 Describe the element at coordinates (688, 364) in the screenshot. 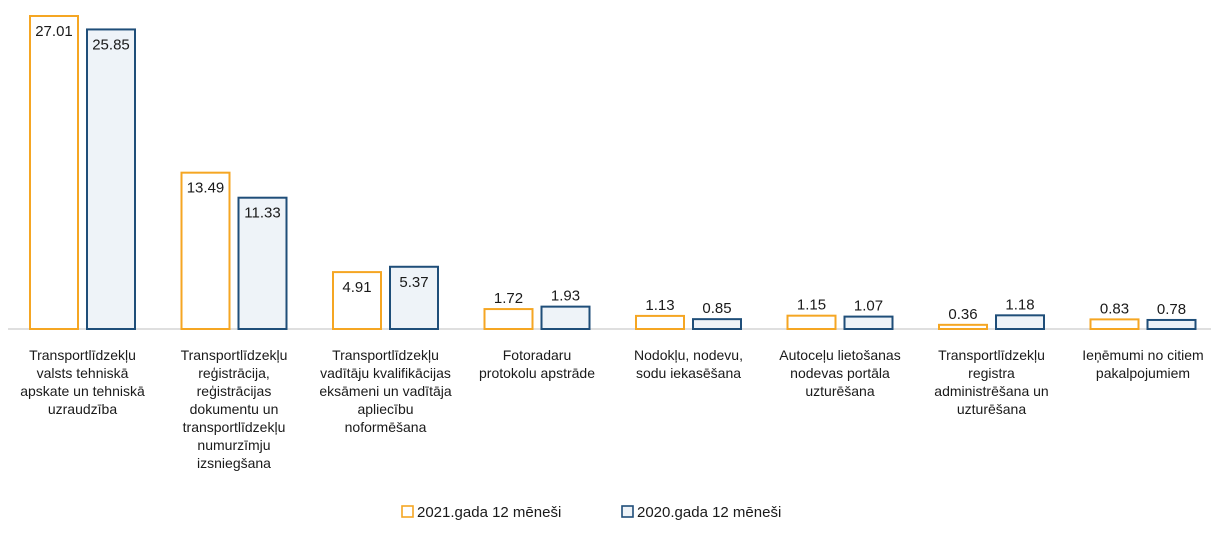

I see `category-label-4: Nodokļu, nodevu, sodu iekasēšana` at that location.